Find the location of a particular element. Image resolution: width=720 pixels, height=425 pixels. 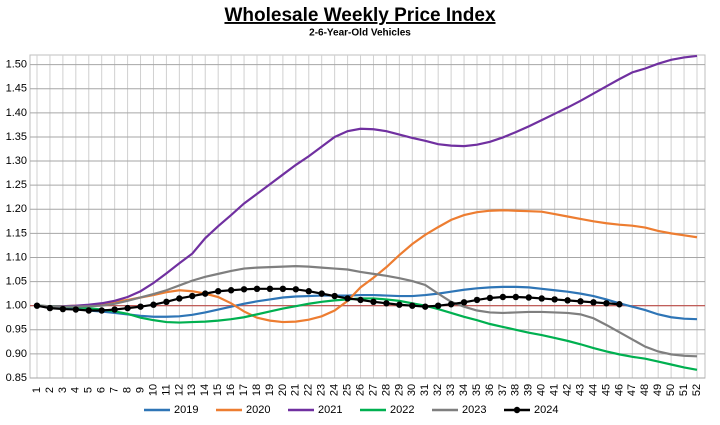

x-tick-label: 11 is located at coordinates (166, 389).